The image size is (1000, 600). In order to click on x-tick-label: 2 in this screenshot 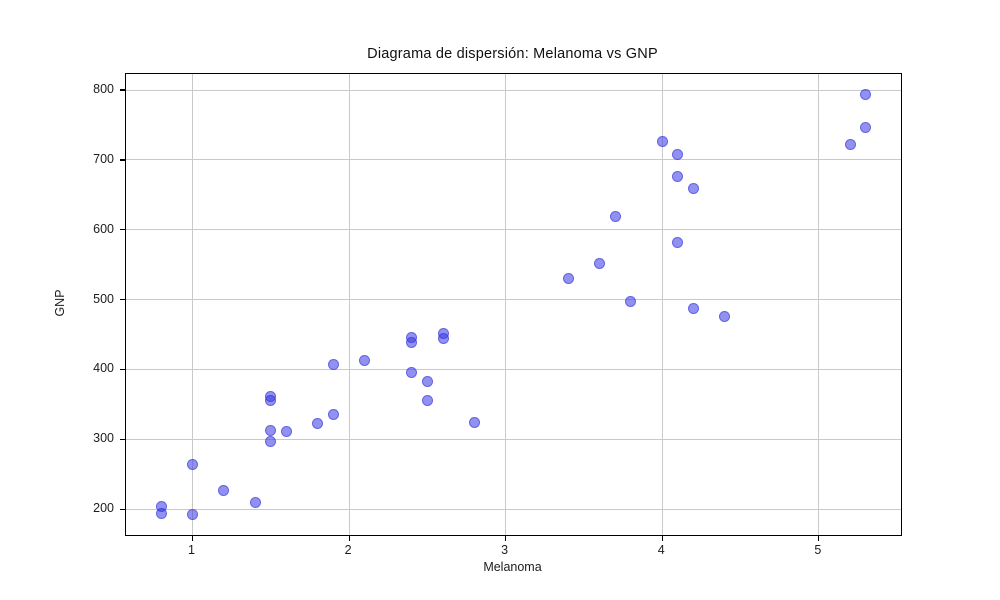, I will do `click(348, 550)`.